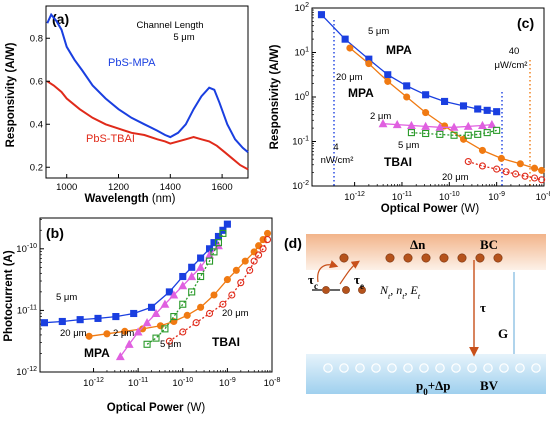  I want to click on legend-title-line2: 5 μm, so click(183, 37).